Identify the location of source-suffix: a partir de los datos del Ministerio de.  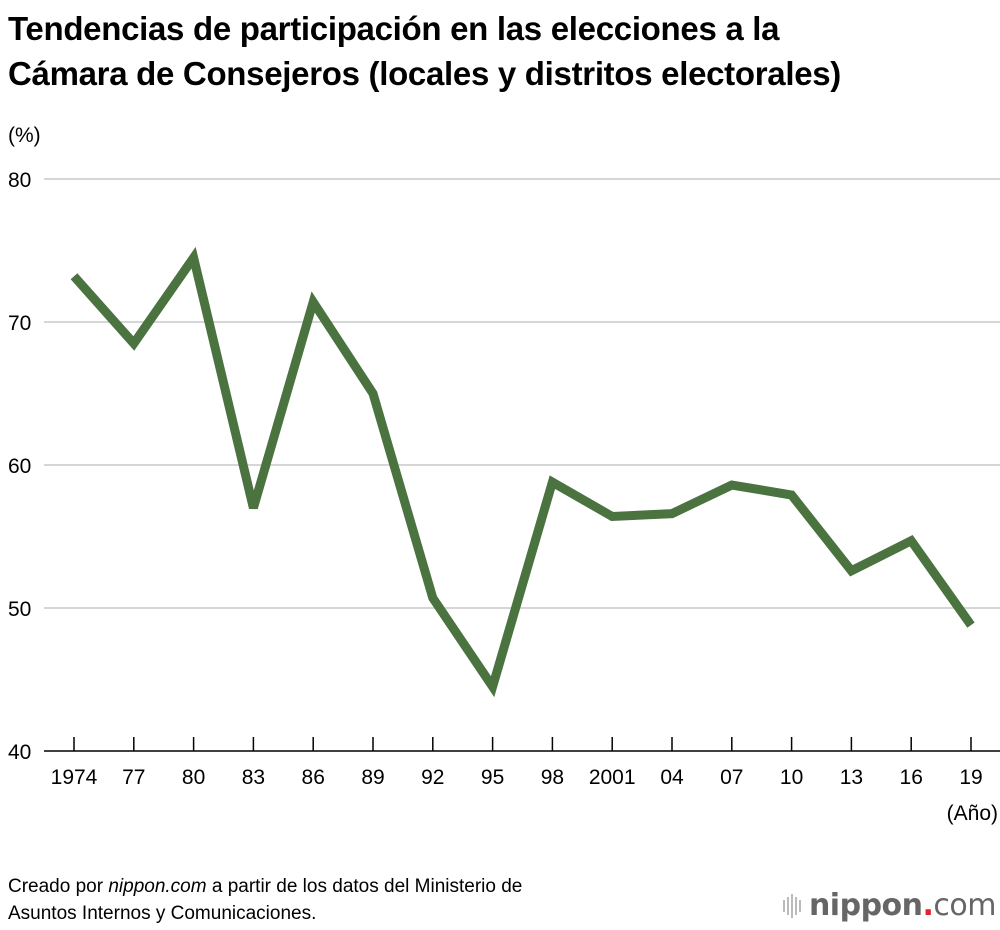
(364, 886).